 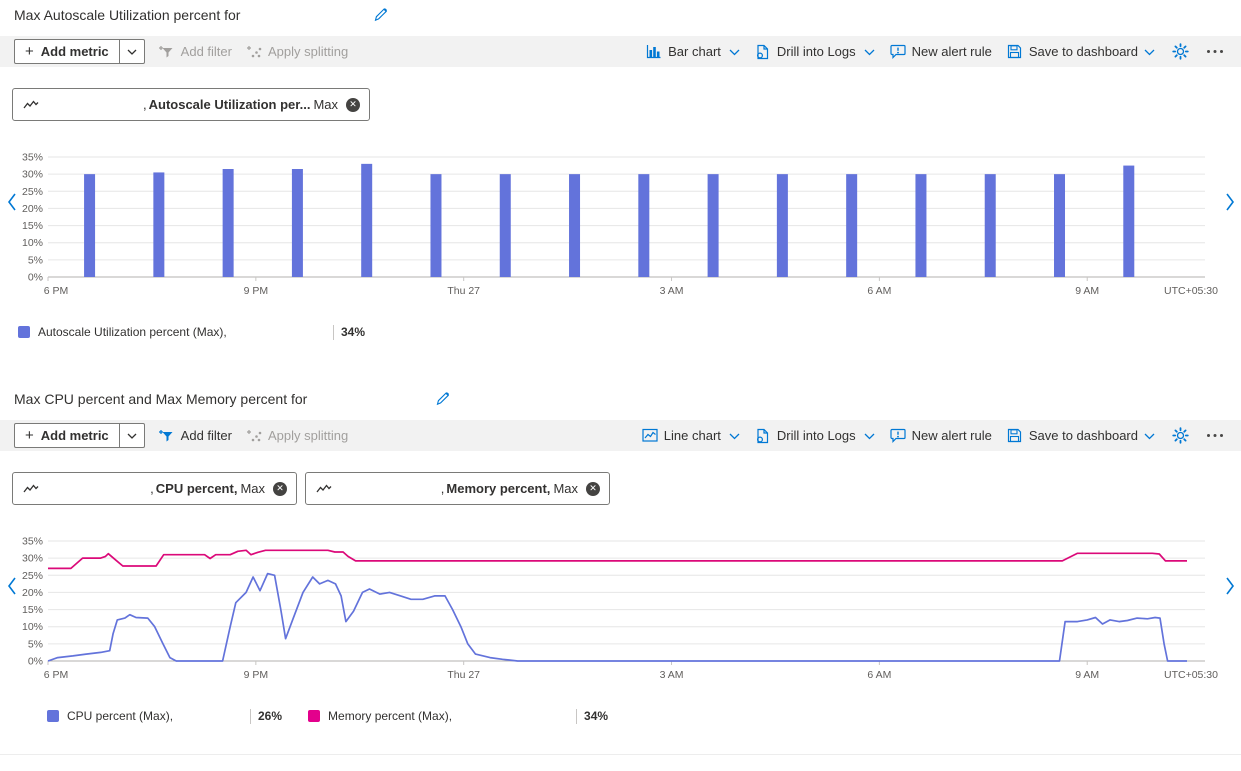 I want to click on legend-item-memory: Memory percent (Max), 34%, so click(x=471, y=716).